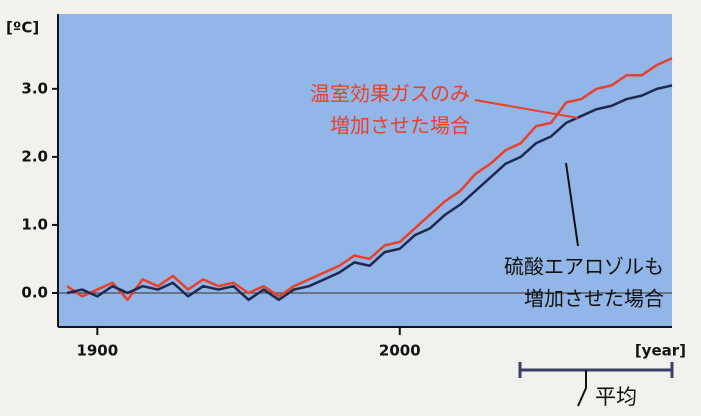  What do you see at coordinates (616, 397) in the screenshot?
I see `period-label: 平均` at bounding box center [616, 397].